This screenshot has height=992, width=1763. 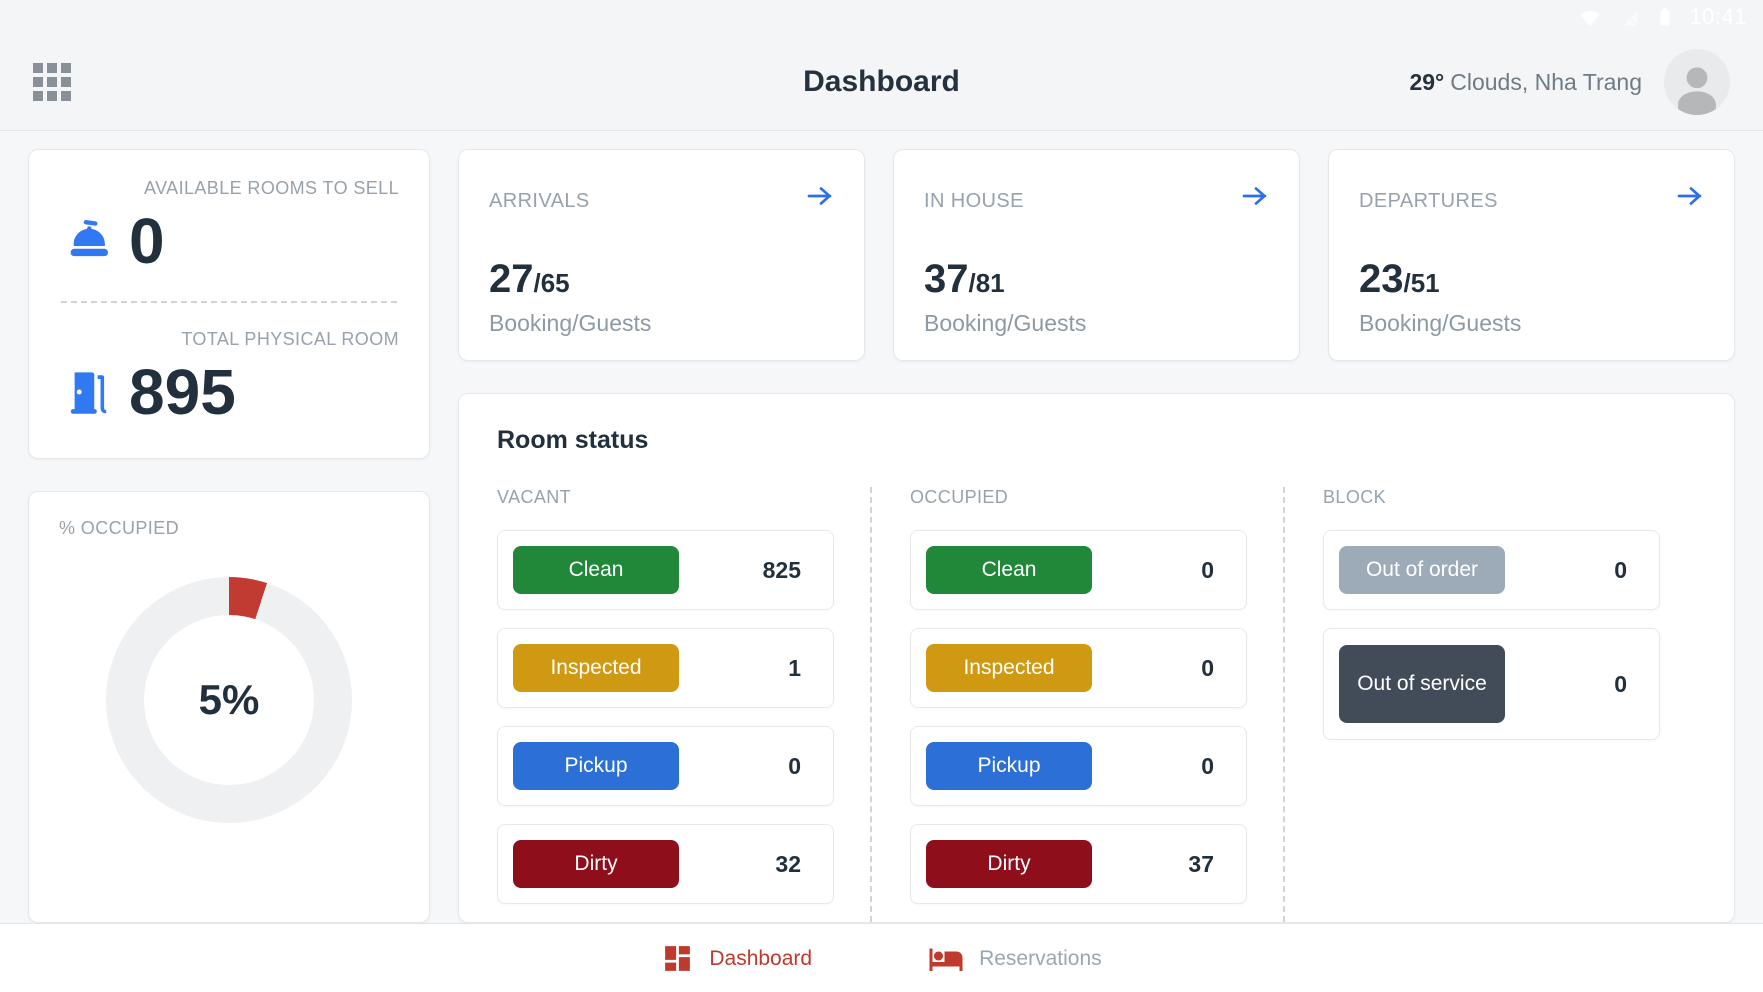 I want to click on status-row-vacant-pickup: Pickup 0, so click(x=665, y=766).